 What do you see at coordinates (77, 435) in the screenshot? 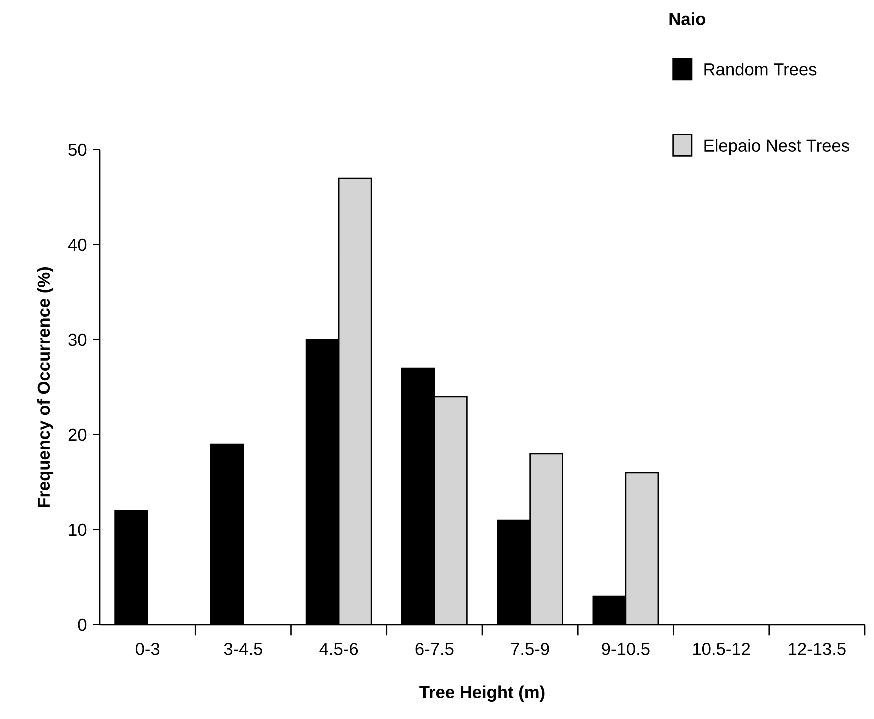
I see `y-tick-label: 20` at bounding box center [77, 435].